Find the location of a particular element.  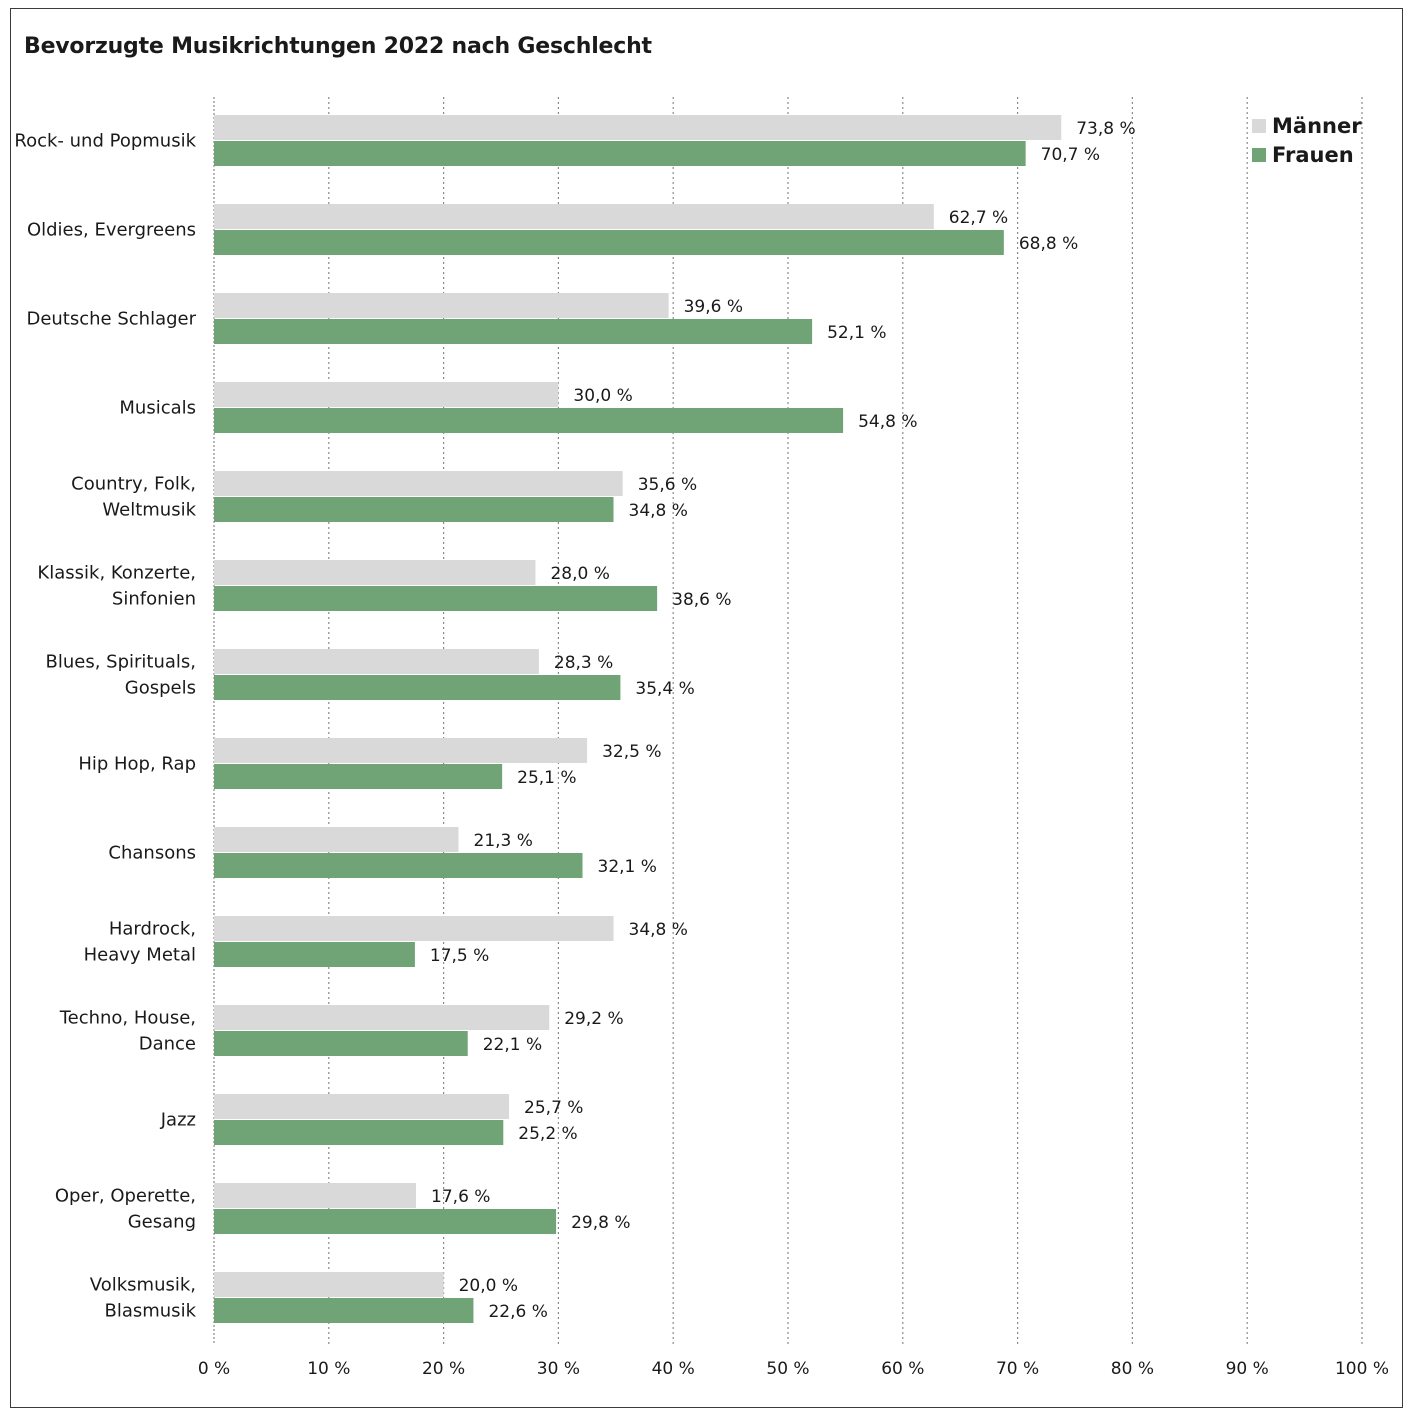

x-tick-label: 10 % is located at coordinates (328, 1369).